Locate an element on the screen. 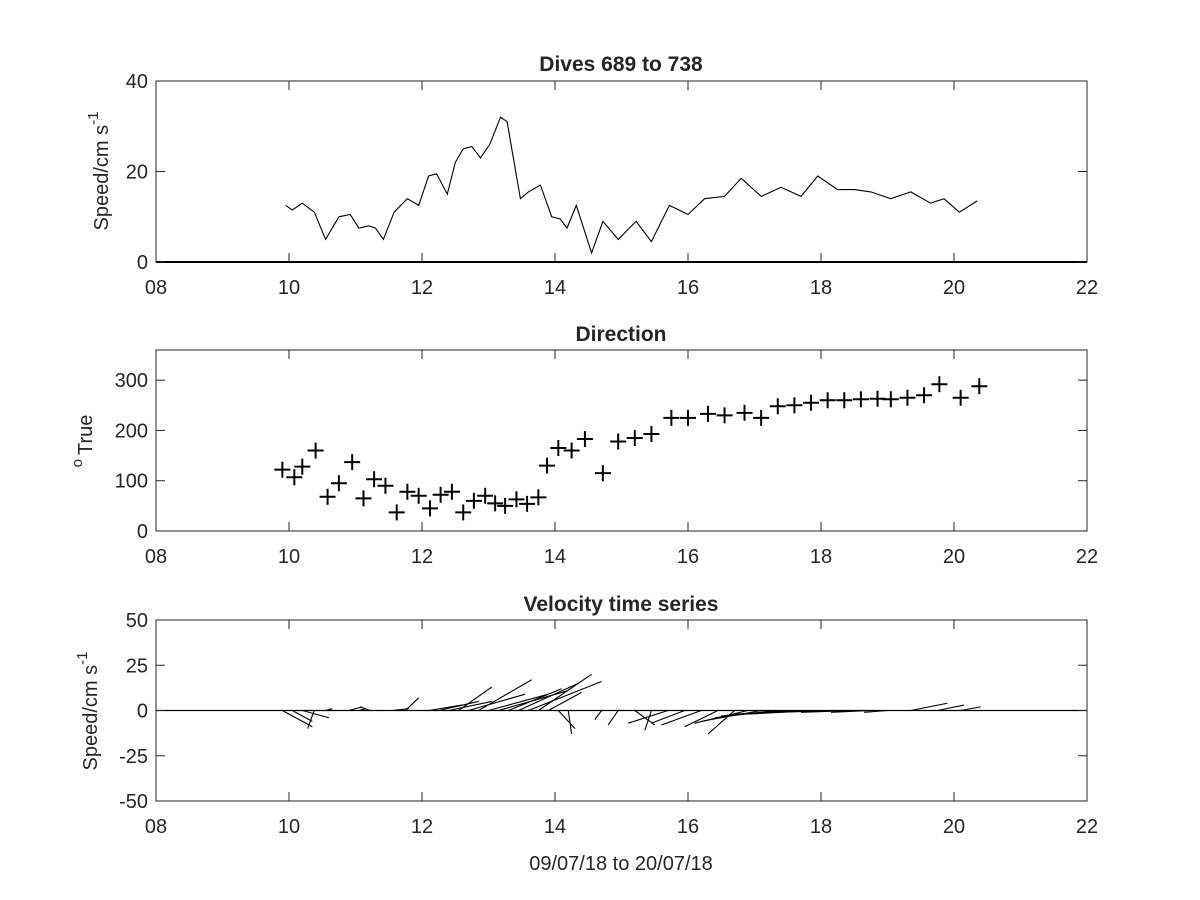  direction-x-tick-label: 16 is located at coordinates (688, 557).